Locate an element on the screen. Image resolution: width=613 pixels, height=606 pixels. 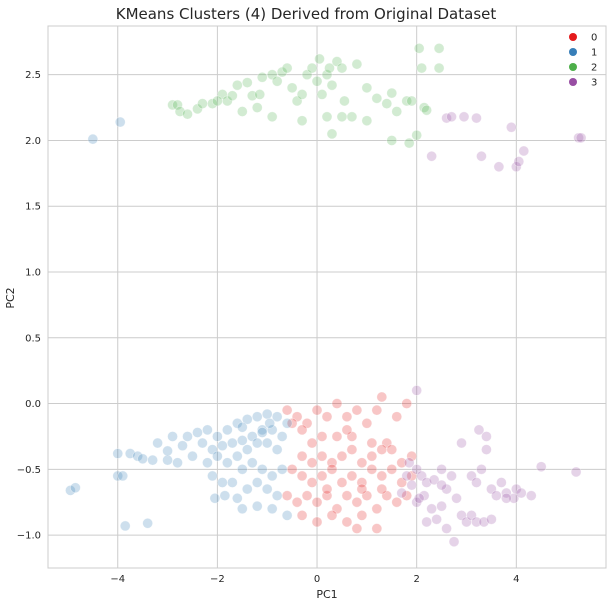
y-tick-label: 2.5 is located at coordinates (33, 75).